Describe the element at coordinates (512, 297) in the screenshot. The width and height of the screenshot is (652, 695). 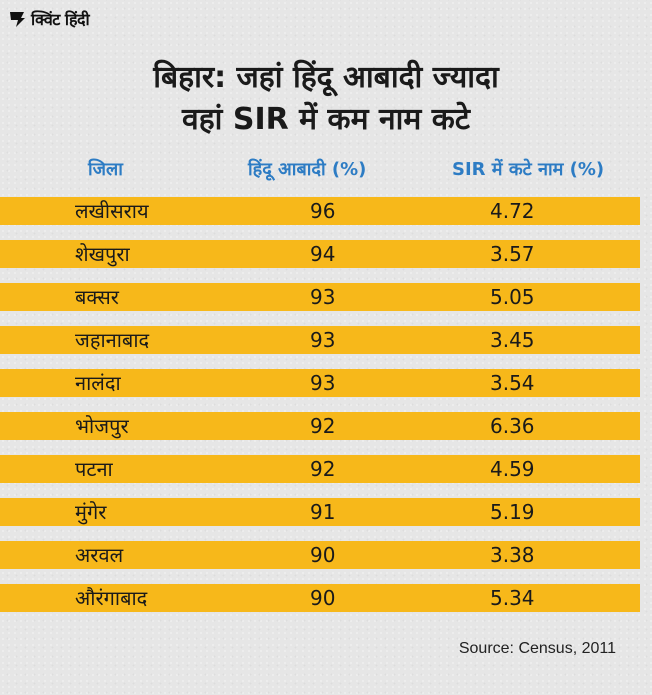
I see `sir-removed-cell: 5.05` at that location.